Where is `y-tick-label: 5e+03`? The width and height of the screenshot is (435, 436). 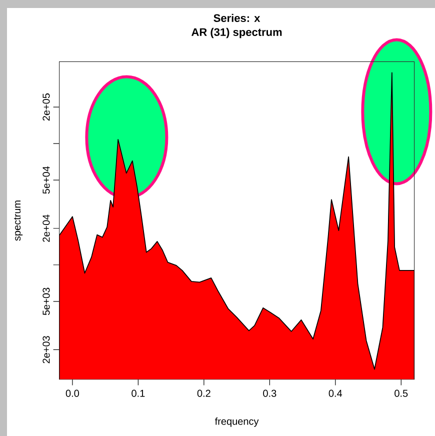 y-tick-label: 5e+03 is located at coordinates (46, 302).